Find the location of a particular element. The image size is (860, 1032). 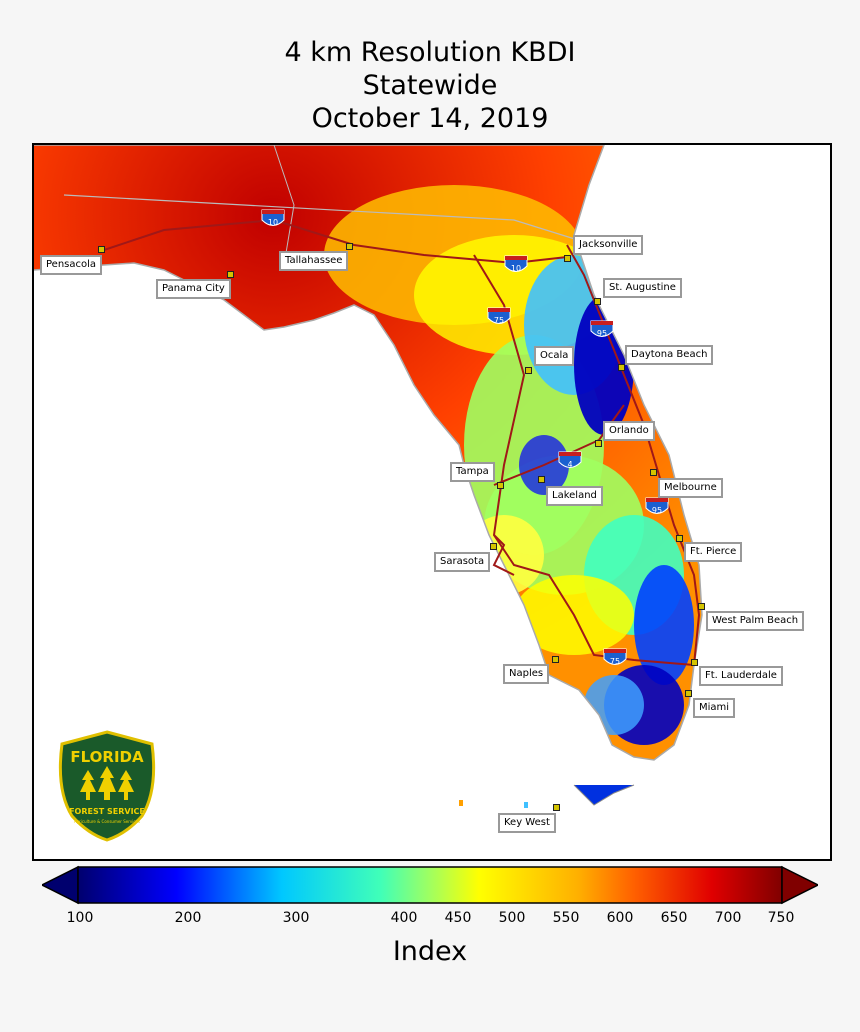

interstate-shield-95-north: 95 is located at coordinates (602, 329).